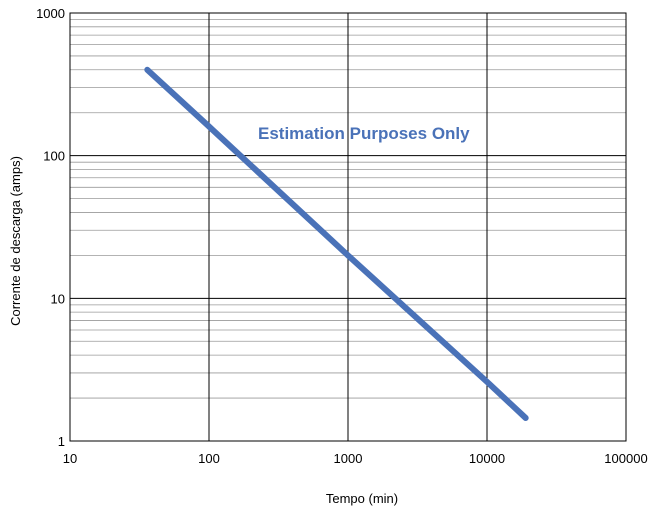 This screenshot has height=514, width=654. What do you see at coordinates (209, 458) in the screenshot?
I see `x-tick-label: 100` at bounding box center [209, 458].